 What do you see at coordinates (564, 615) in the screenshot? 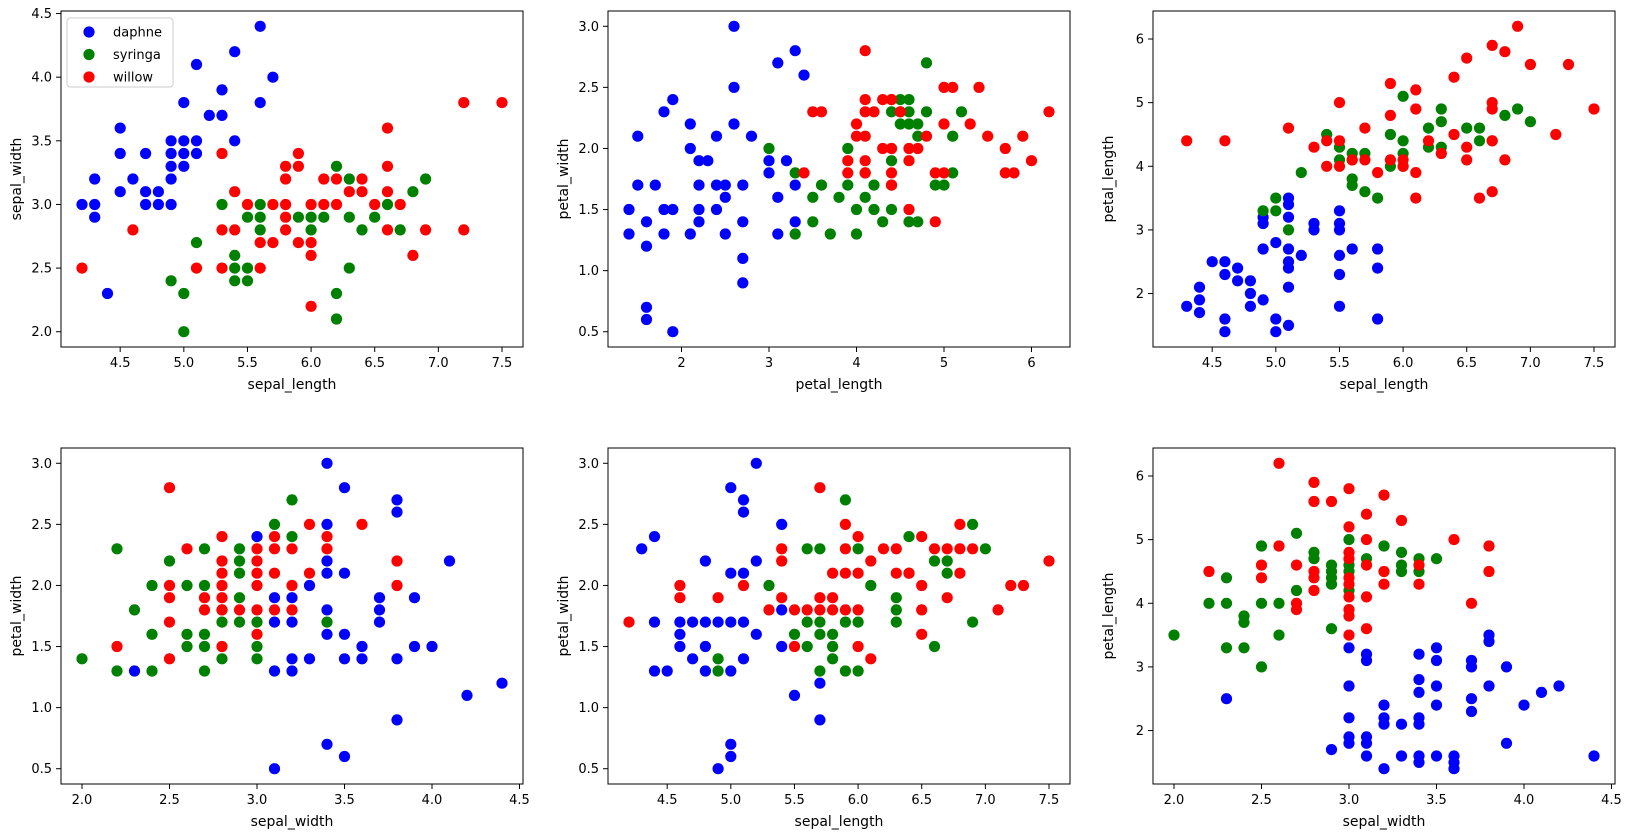
I see `y-axis-label: petal_width` at bounding box center [564, 615].